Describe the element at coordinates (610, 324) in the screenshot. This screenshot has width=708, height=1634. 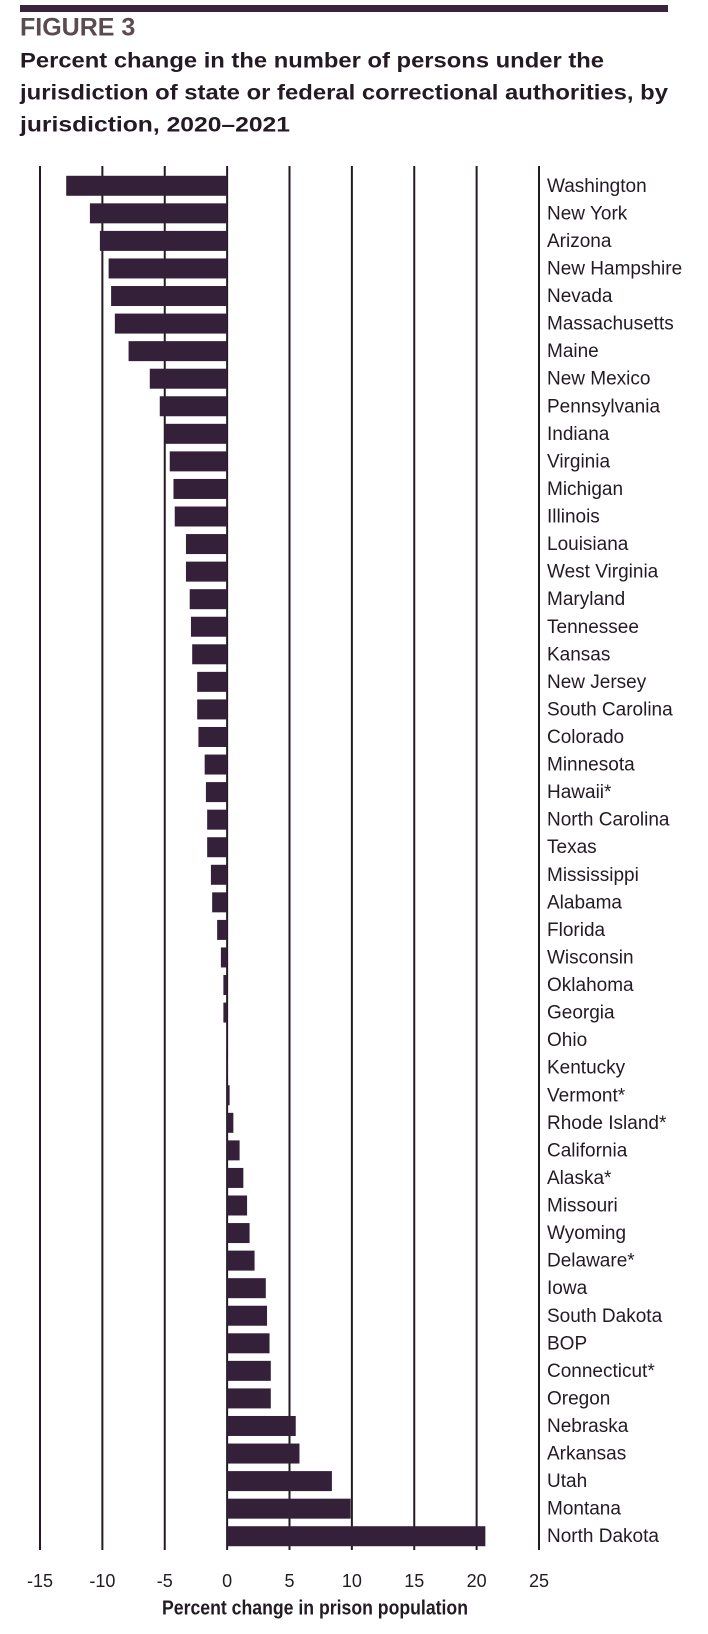
I see `category-label: Massachusetts` at that location.